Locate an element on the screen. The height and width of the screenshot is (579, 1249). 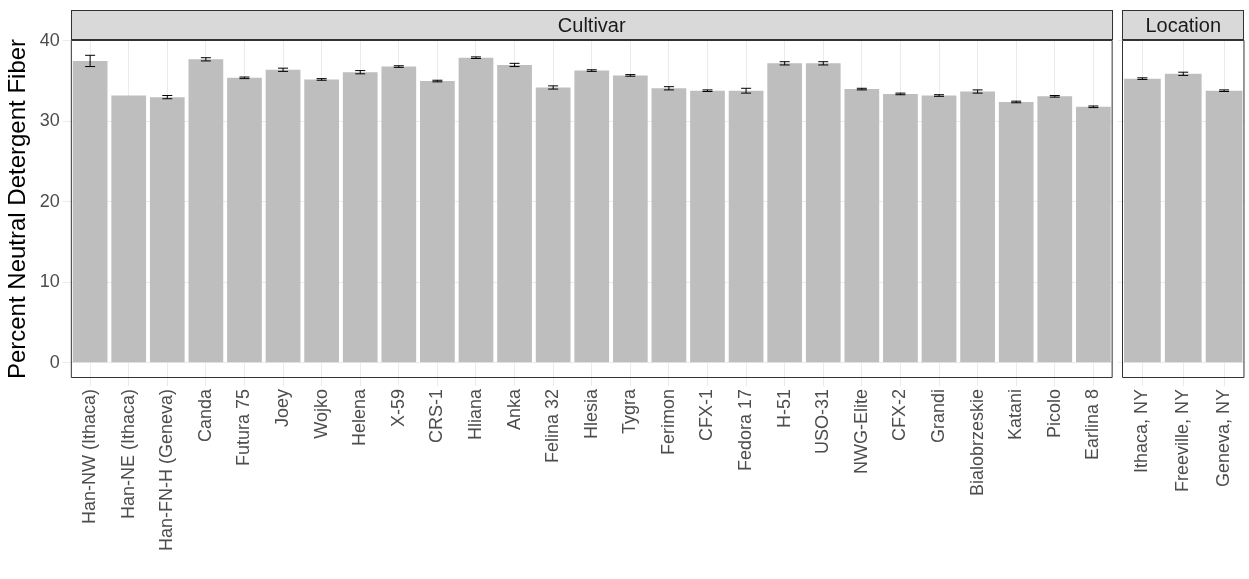
x-tick-label: Ithaca, NY is located at coordinates (1141, 431).